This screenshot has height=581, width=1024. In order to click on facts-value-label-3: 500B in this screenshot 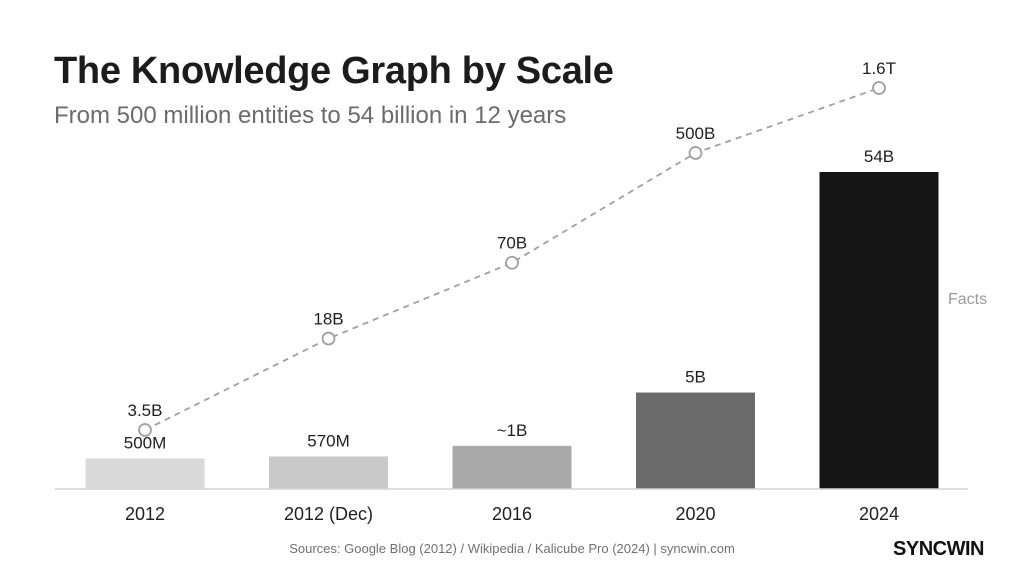, I will do `click(696, 133)`.